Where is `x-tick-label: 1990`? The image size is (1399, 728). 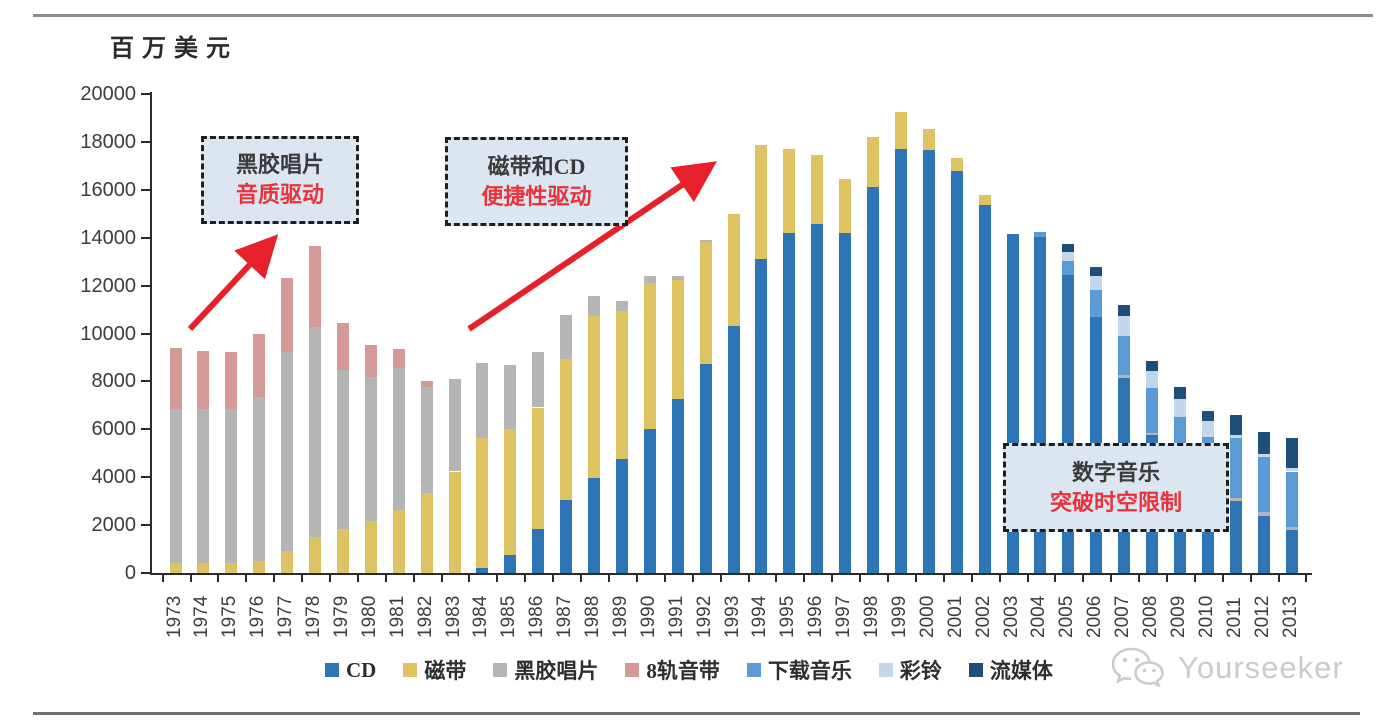
x-tick-label: 1990 is located at coordinates (648, 616).